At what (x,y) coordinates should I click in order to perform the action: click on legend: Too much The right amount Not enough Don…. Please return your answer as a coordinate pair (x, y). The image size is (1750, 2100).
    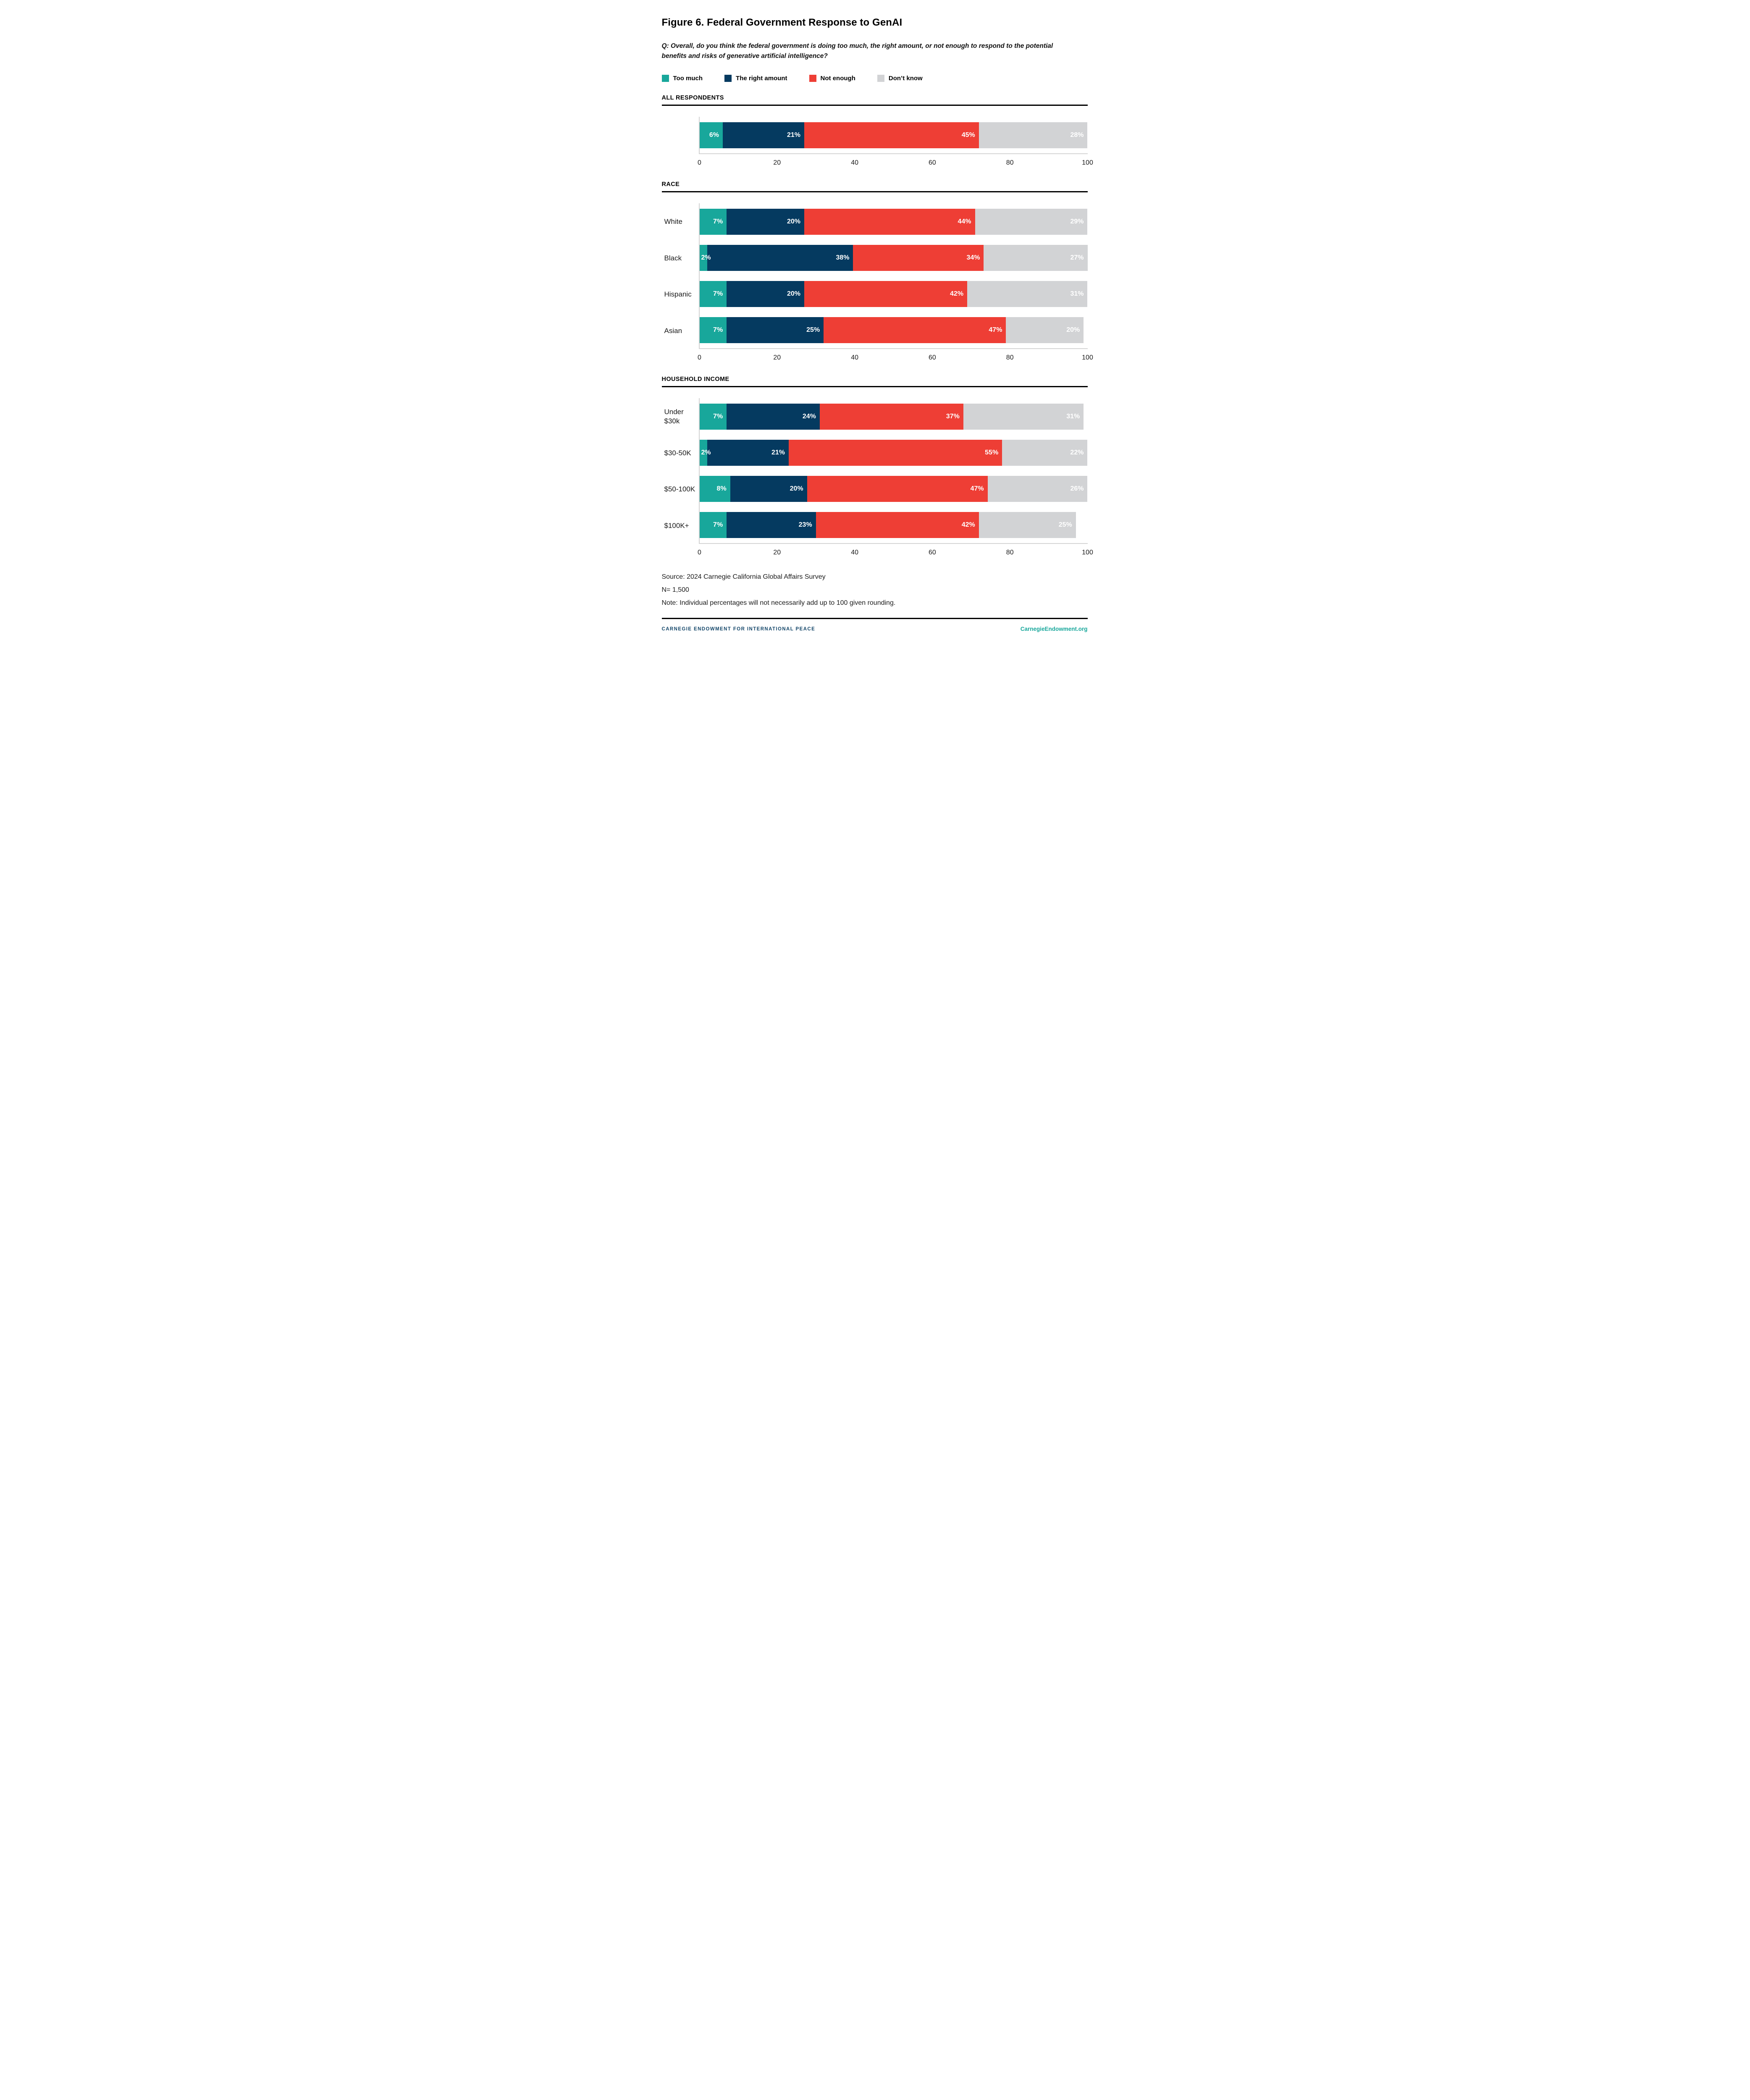
    Looking at the image, I should click on (874, 78).